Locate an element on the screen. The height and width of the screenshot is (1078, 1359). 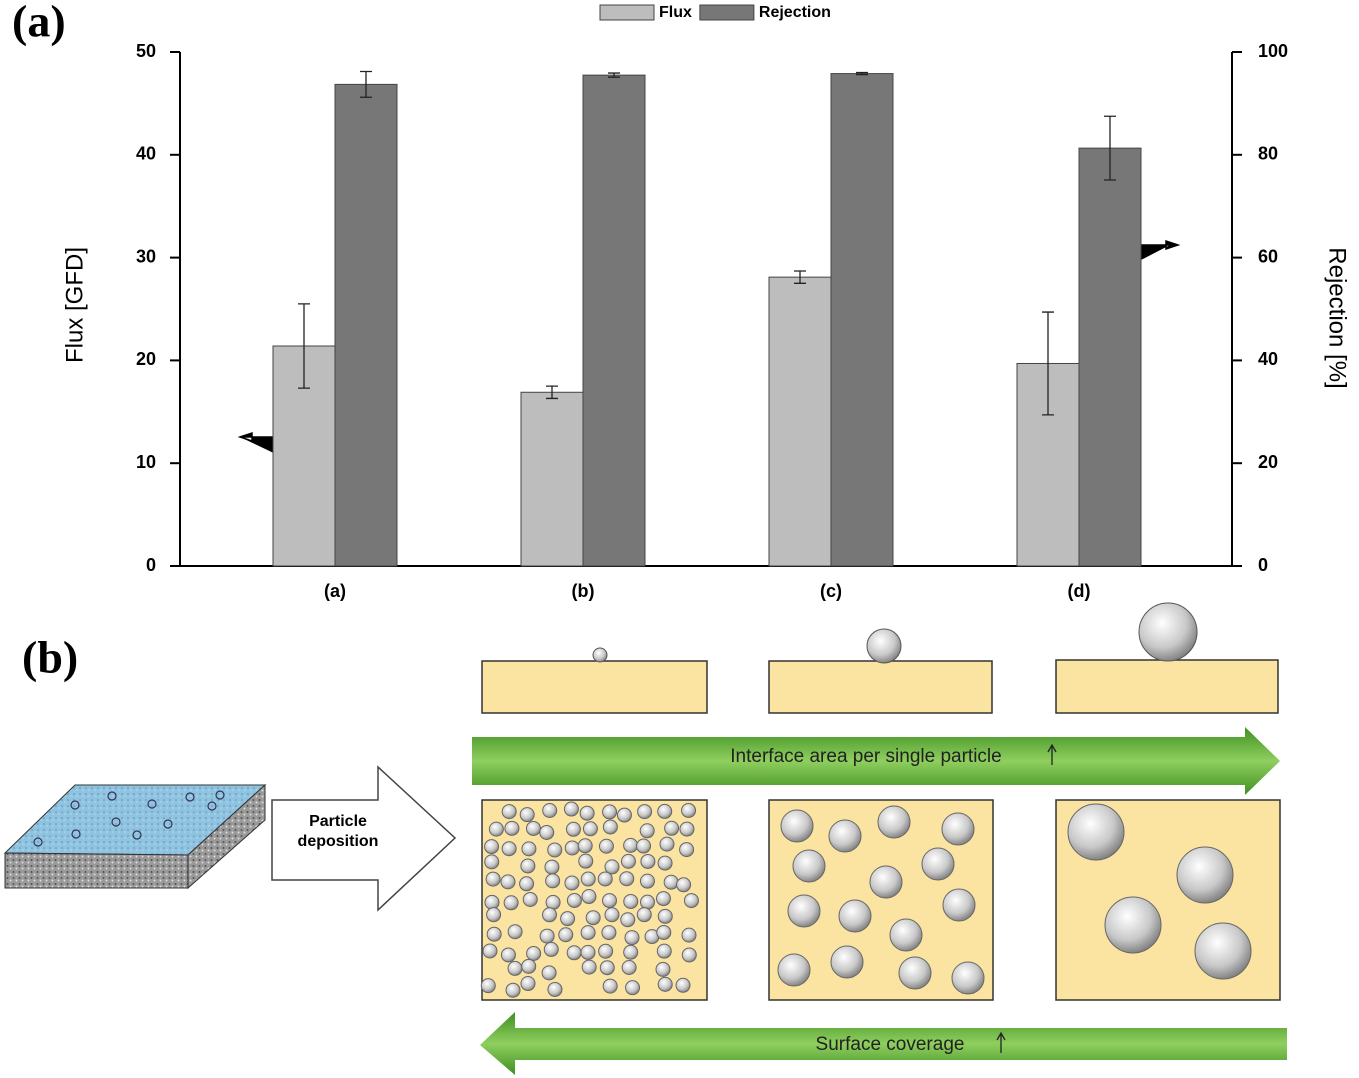
panel-label: (a) is located at coordinates (39, 23).